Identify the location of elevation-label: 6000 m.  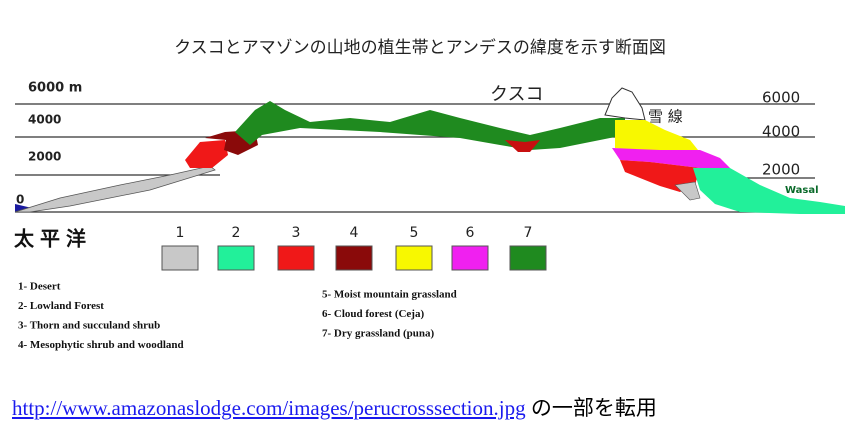
(55, 88).